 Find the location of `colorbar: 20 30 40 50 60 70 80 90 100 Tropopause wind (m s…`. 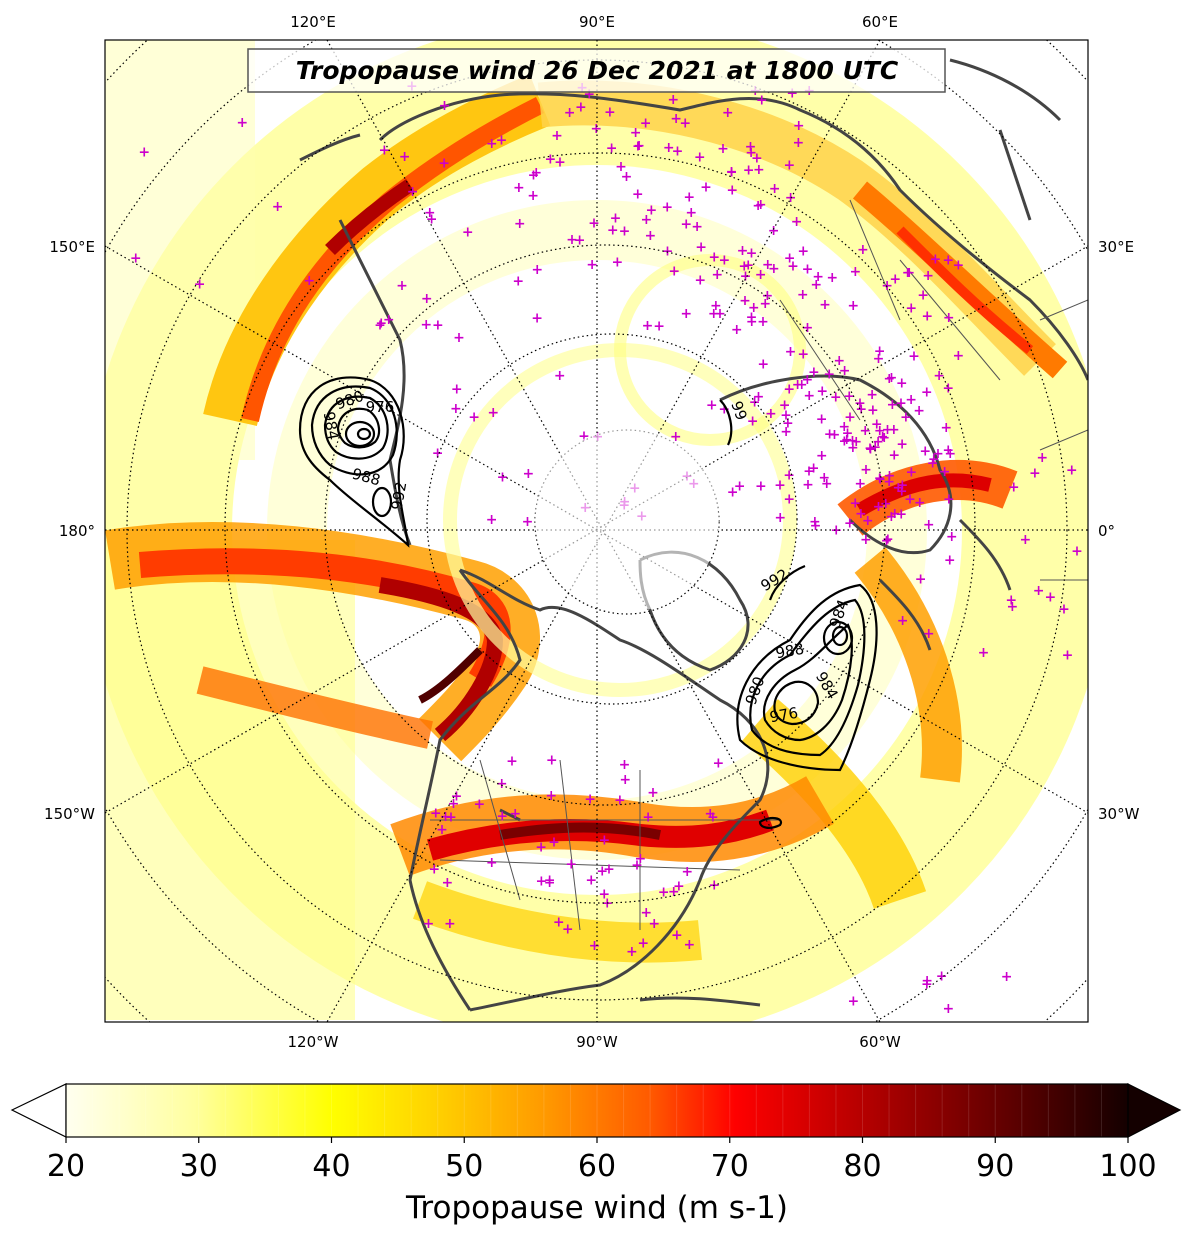

colorbar: 20 30 40 50 60 70 80 90 100 Tropopause wind (m s… is located at coordinates (596, 1154).